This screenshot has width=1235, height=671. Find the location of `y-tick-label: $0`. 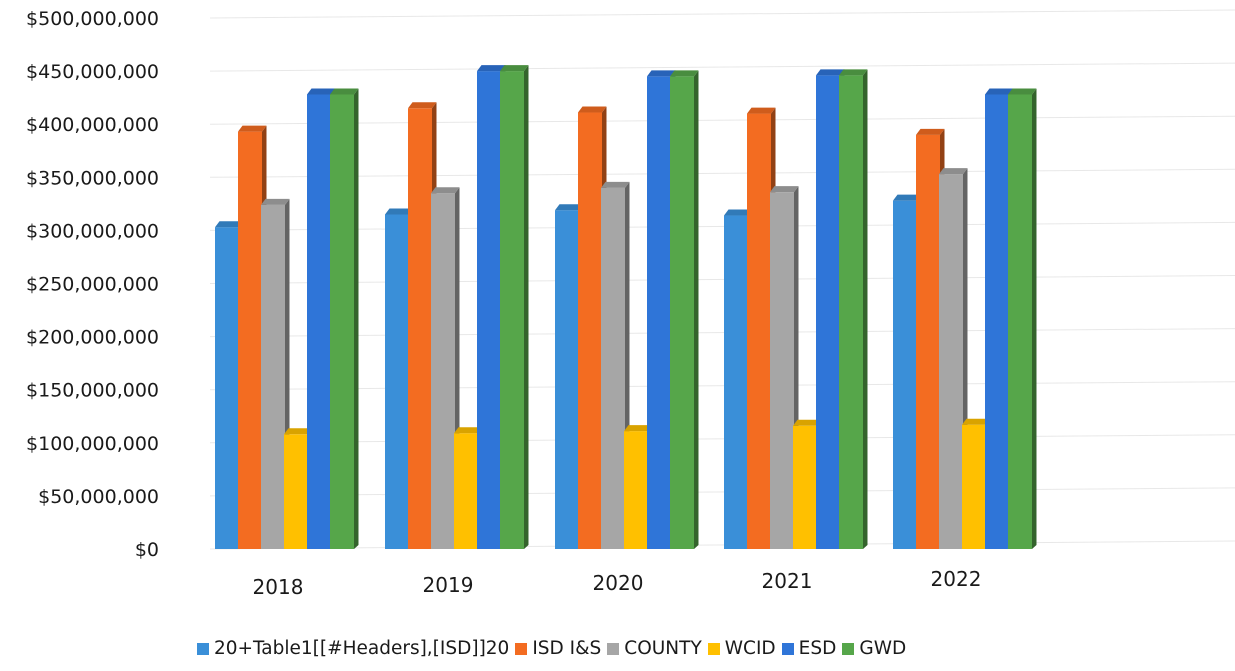

y-tick-label: $0 is located at coordinates (147, 550).